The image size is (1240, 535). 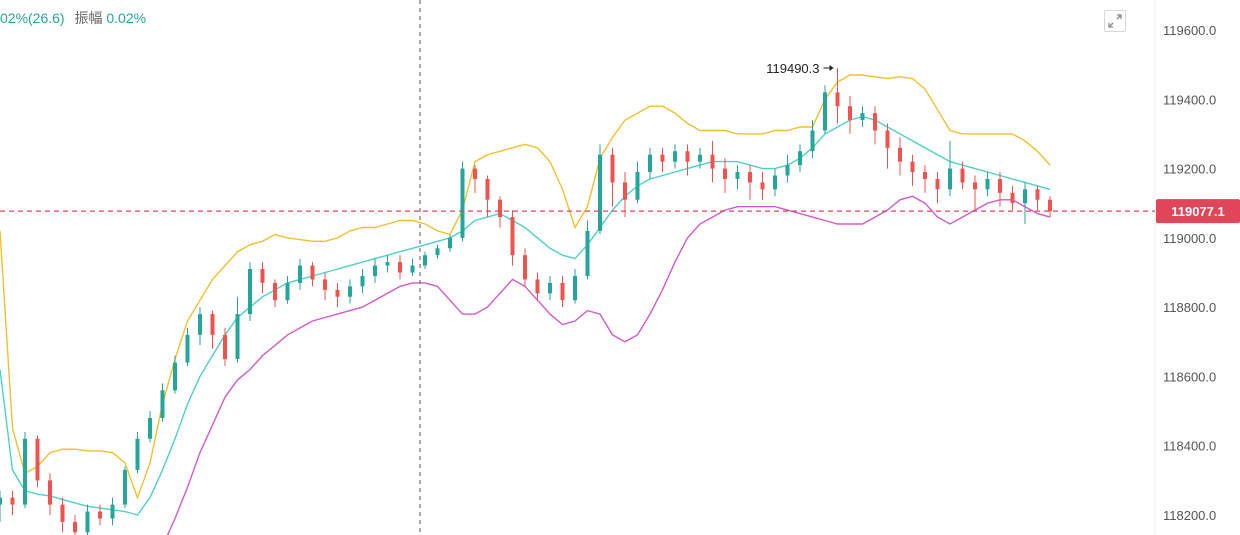 I want to click on annotations: 119077.1 119490.3, so click(x=1003, y=142).